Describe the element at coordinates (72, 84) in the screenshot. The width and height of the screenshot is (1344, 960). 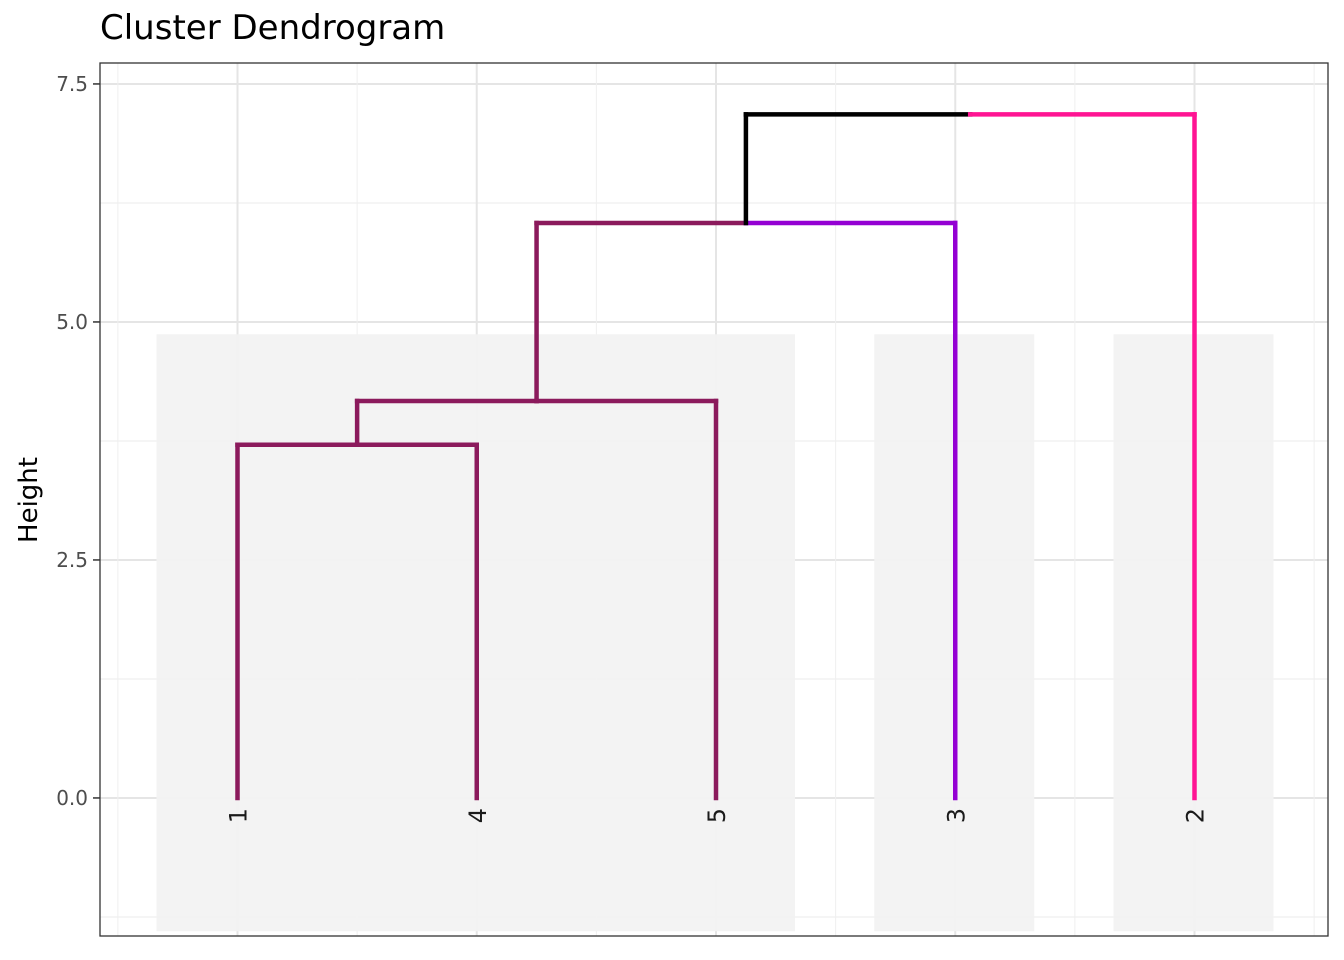
I see `y-tick-label: 7.5` at that location.